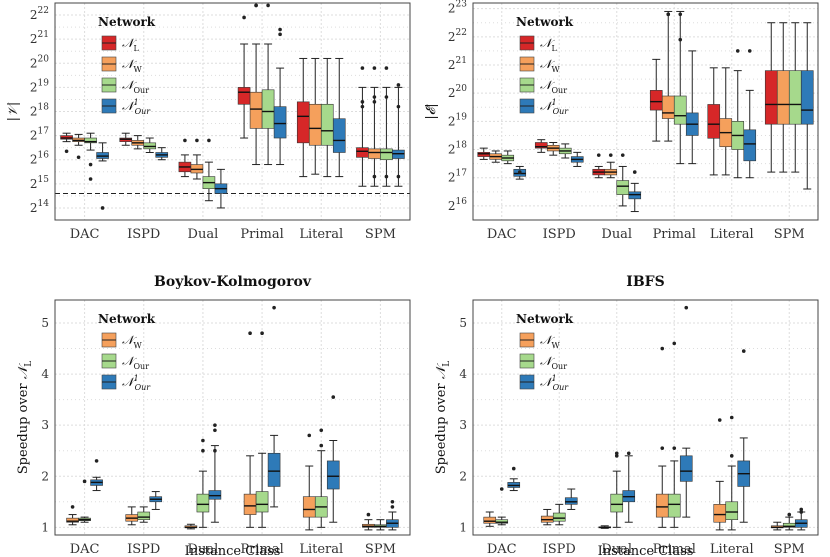  I want to click on box-NOur1-ISPD, so click(571, 499).